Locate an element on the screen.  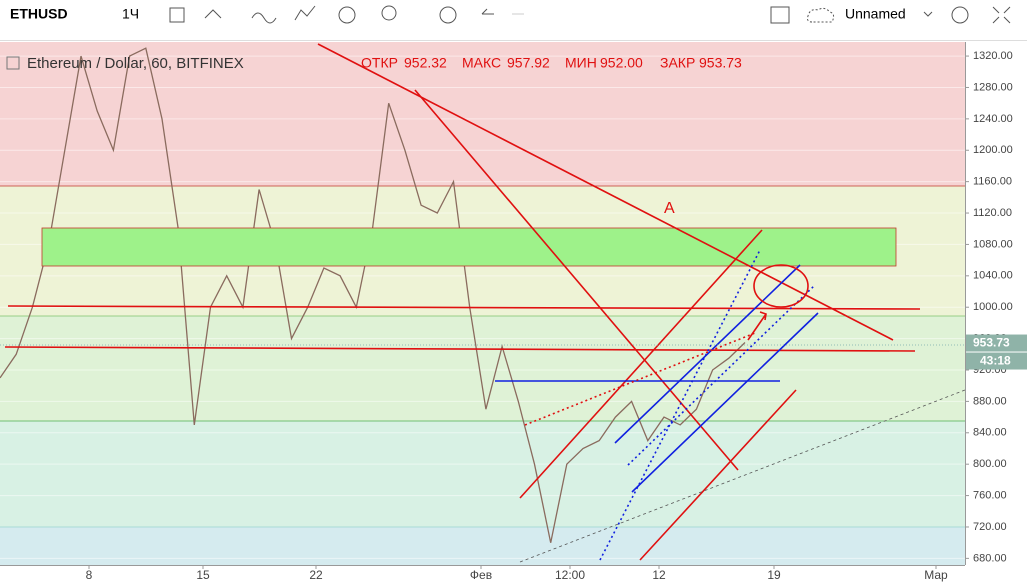
x-tick-label: 12:00 is located at coordinates (570, 575).